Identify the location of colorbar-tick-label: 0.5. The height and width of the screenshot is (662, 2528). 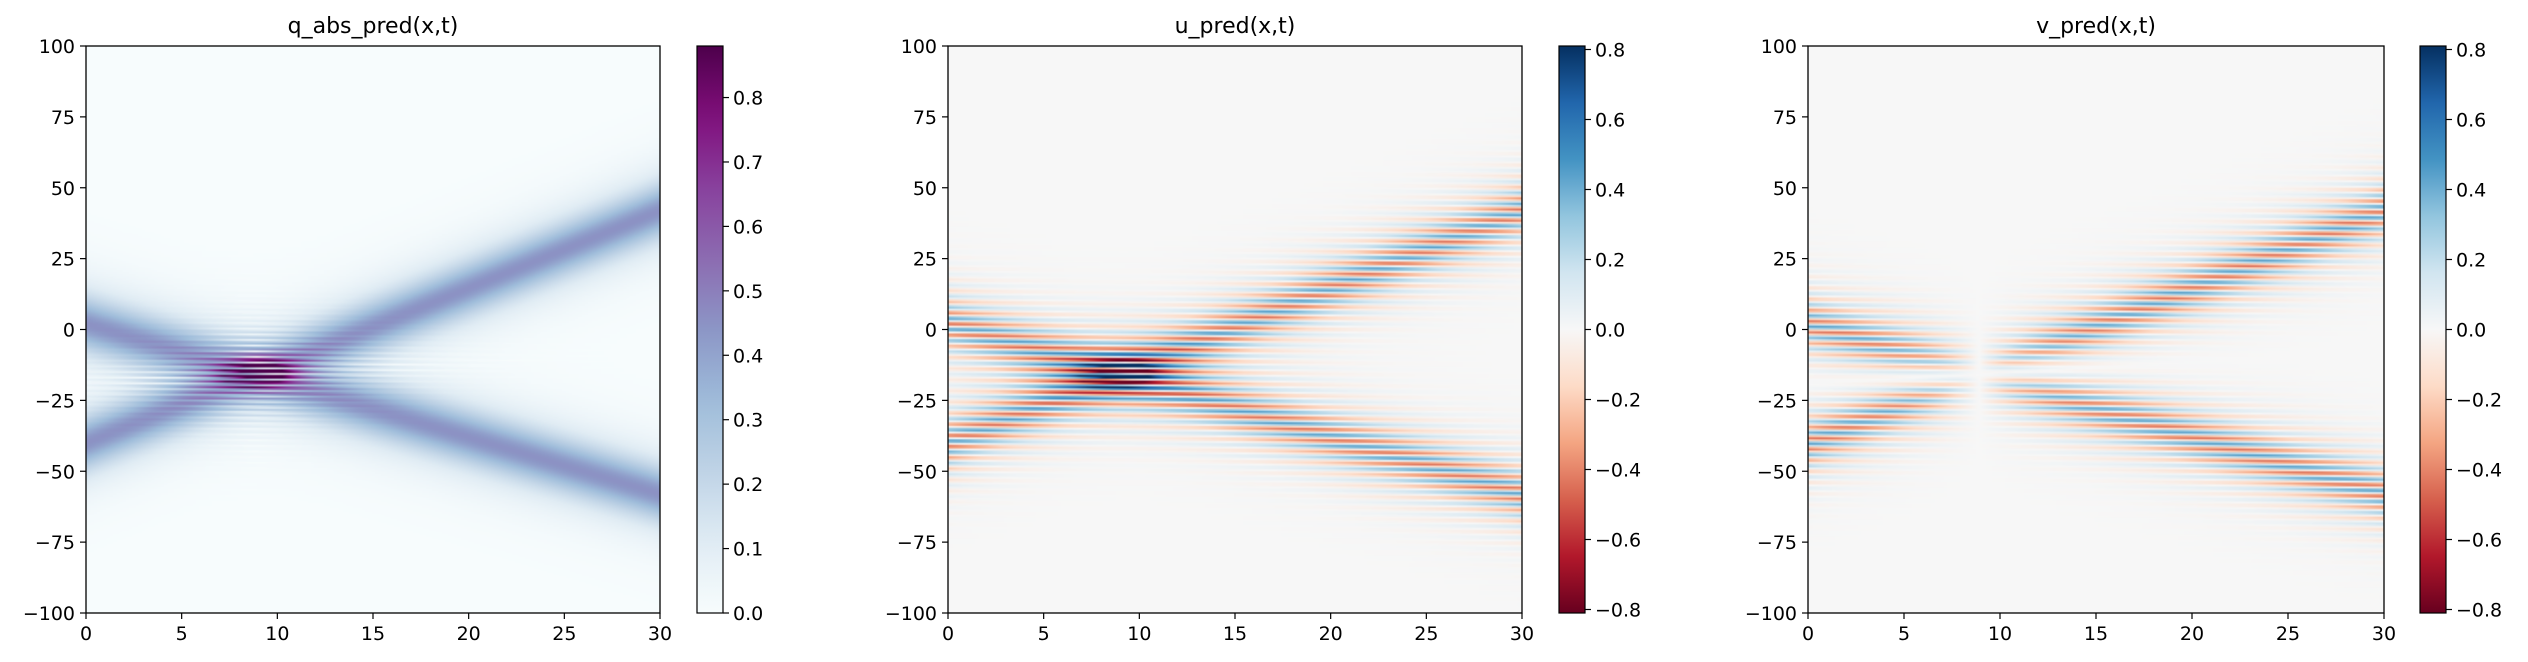
(748, 292).